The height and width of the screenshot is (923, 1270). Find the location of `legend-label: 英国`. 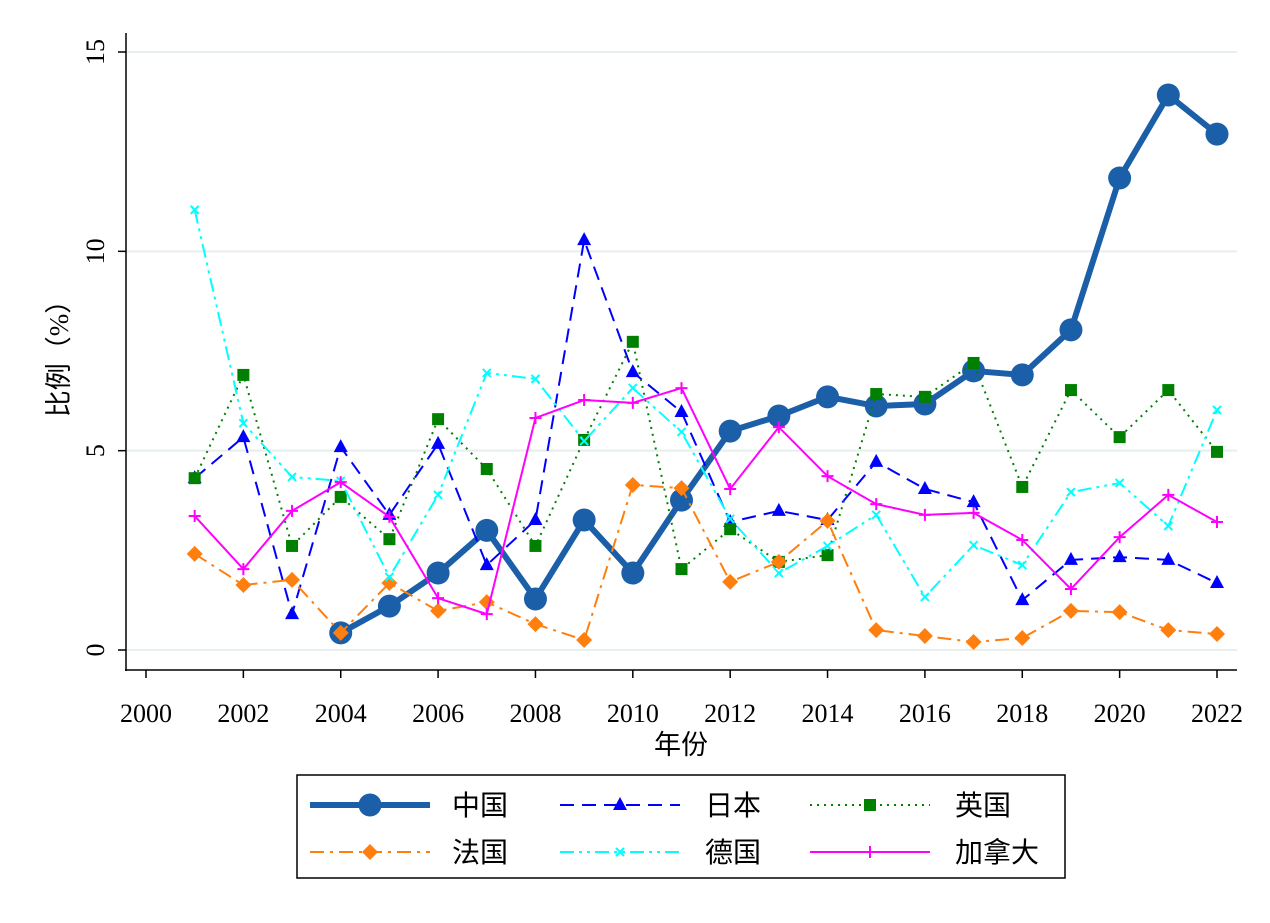

legend-label: 英国 is located at coordinates (983, 806).